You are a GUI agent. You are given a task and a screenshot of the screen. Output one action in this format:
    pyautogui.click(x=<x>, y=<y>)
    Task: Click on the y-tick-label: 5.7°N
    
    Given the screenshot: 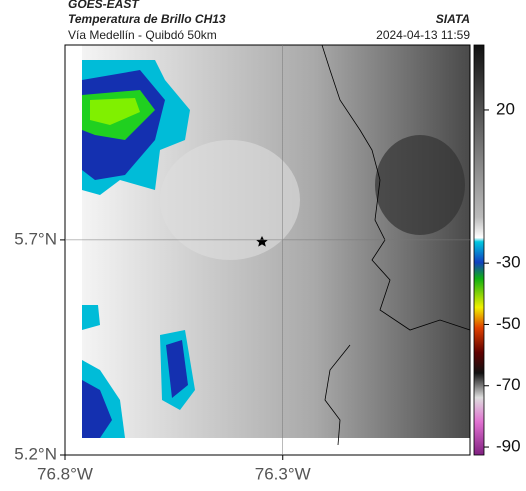 What is the action you would take?
    pyautogui.click(x=35, y=238)
    